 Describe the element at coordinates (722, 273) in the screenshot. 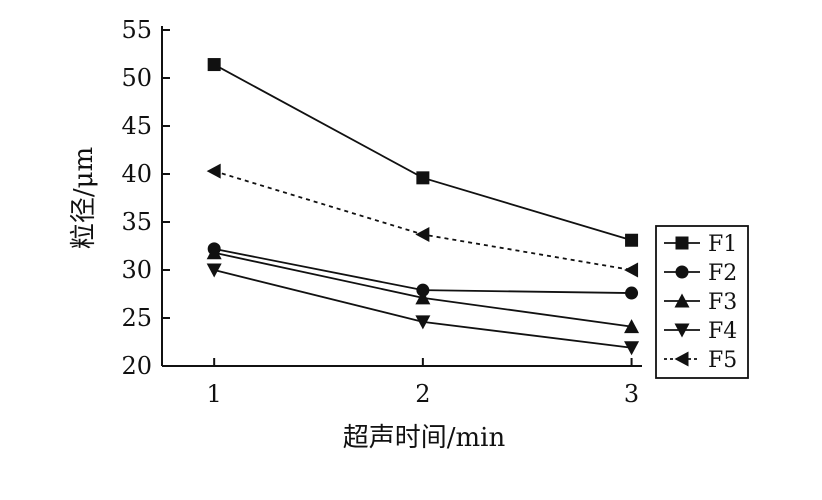

I see `legend-label: F2` at that location.